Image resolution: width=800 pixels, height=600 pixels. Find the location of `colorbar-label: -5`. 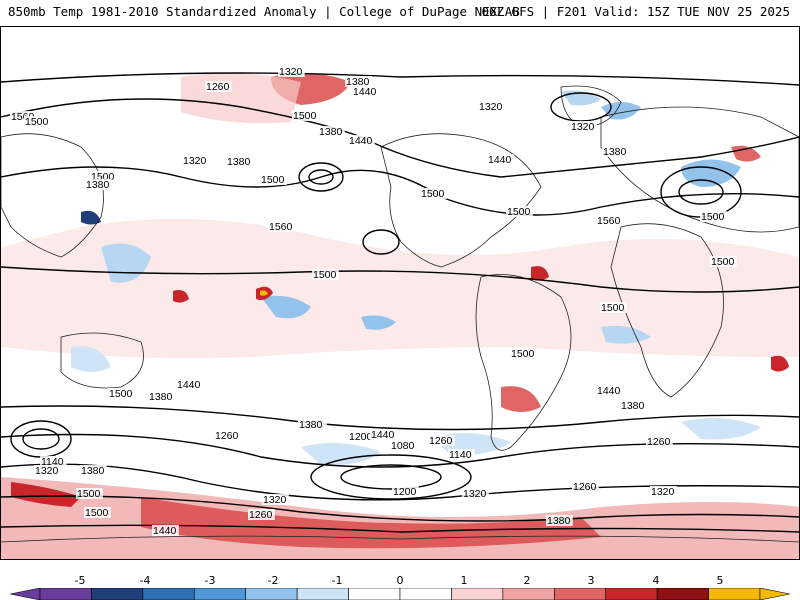

colorbar-label: -5 is located at coordinates (80, 580).